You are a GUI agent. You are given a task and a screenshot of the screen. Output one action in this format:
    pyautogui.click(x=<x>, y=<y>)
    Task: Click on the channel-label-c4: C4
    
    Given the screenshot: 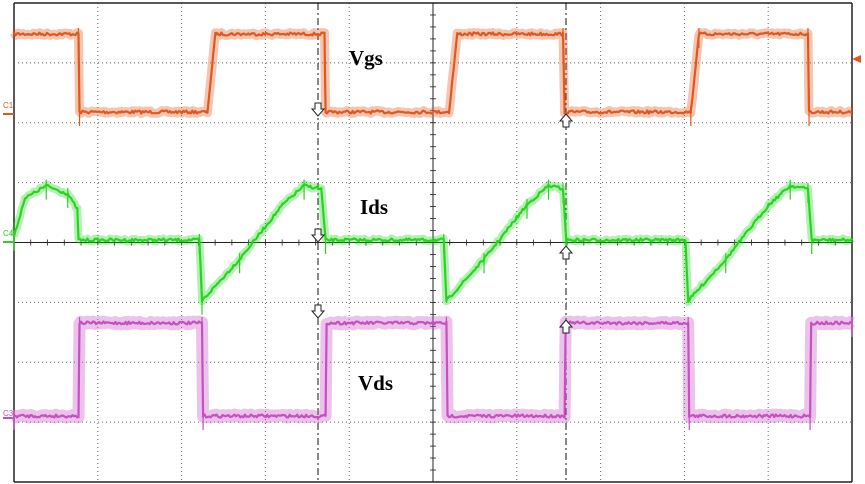 What is the action you would take?
    pyautogui.click(x=8, y=233)
    